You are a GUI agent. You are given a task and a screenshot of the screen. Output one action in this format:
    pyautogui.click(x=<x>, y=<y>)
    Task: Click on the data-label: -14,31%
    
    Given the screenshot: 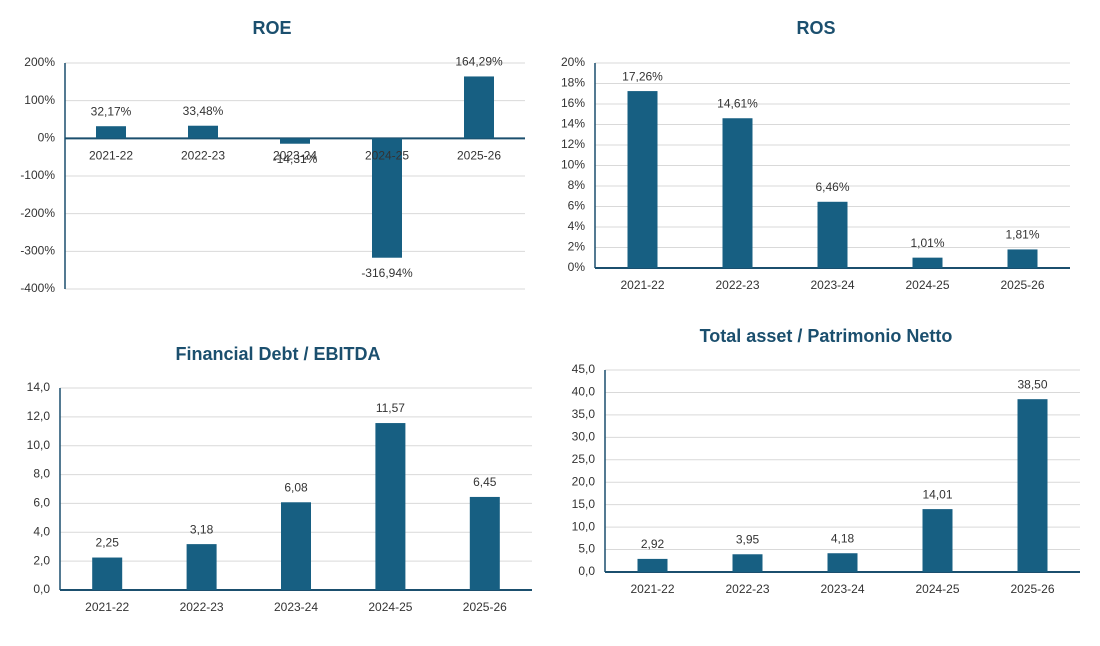 What is the action you would take?
    pyautogui.click(x=295, y=159)
    